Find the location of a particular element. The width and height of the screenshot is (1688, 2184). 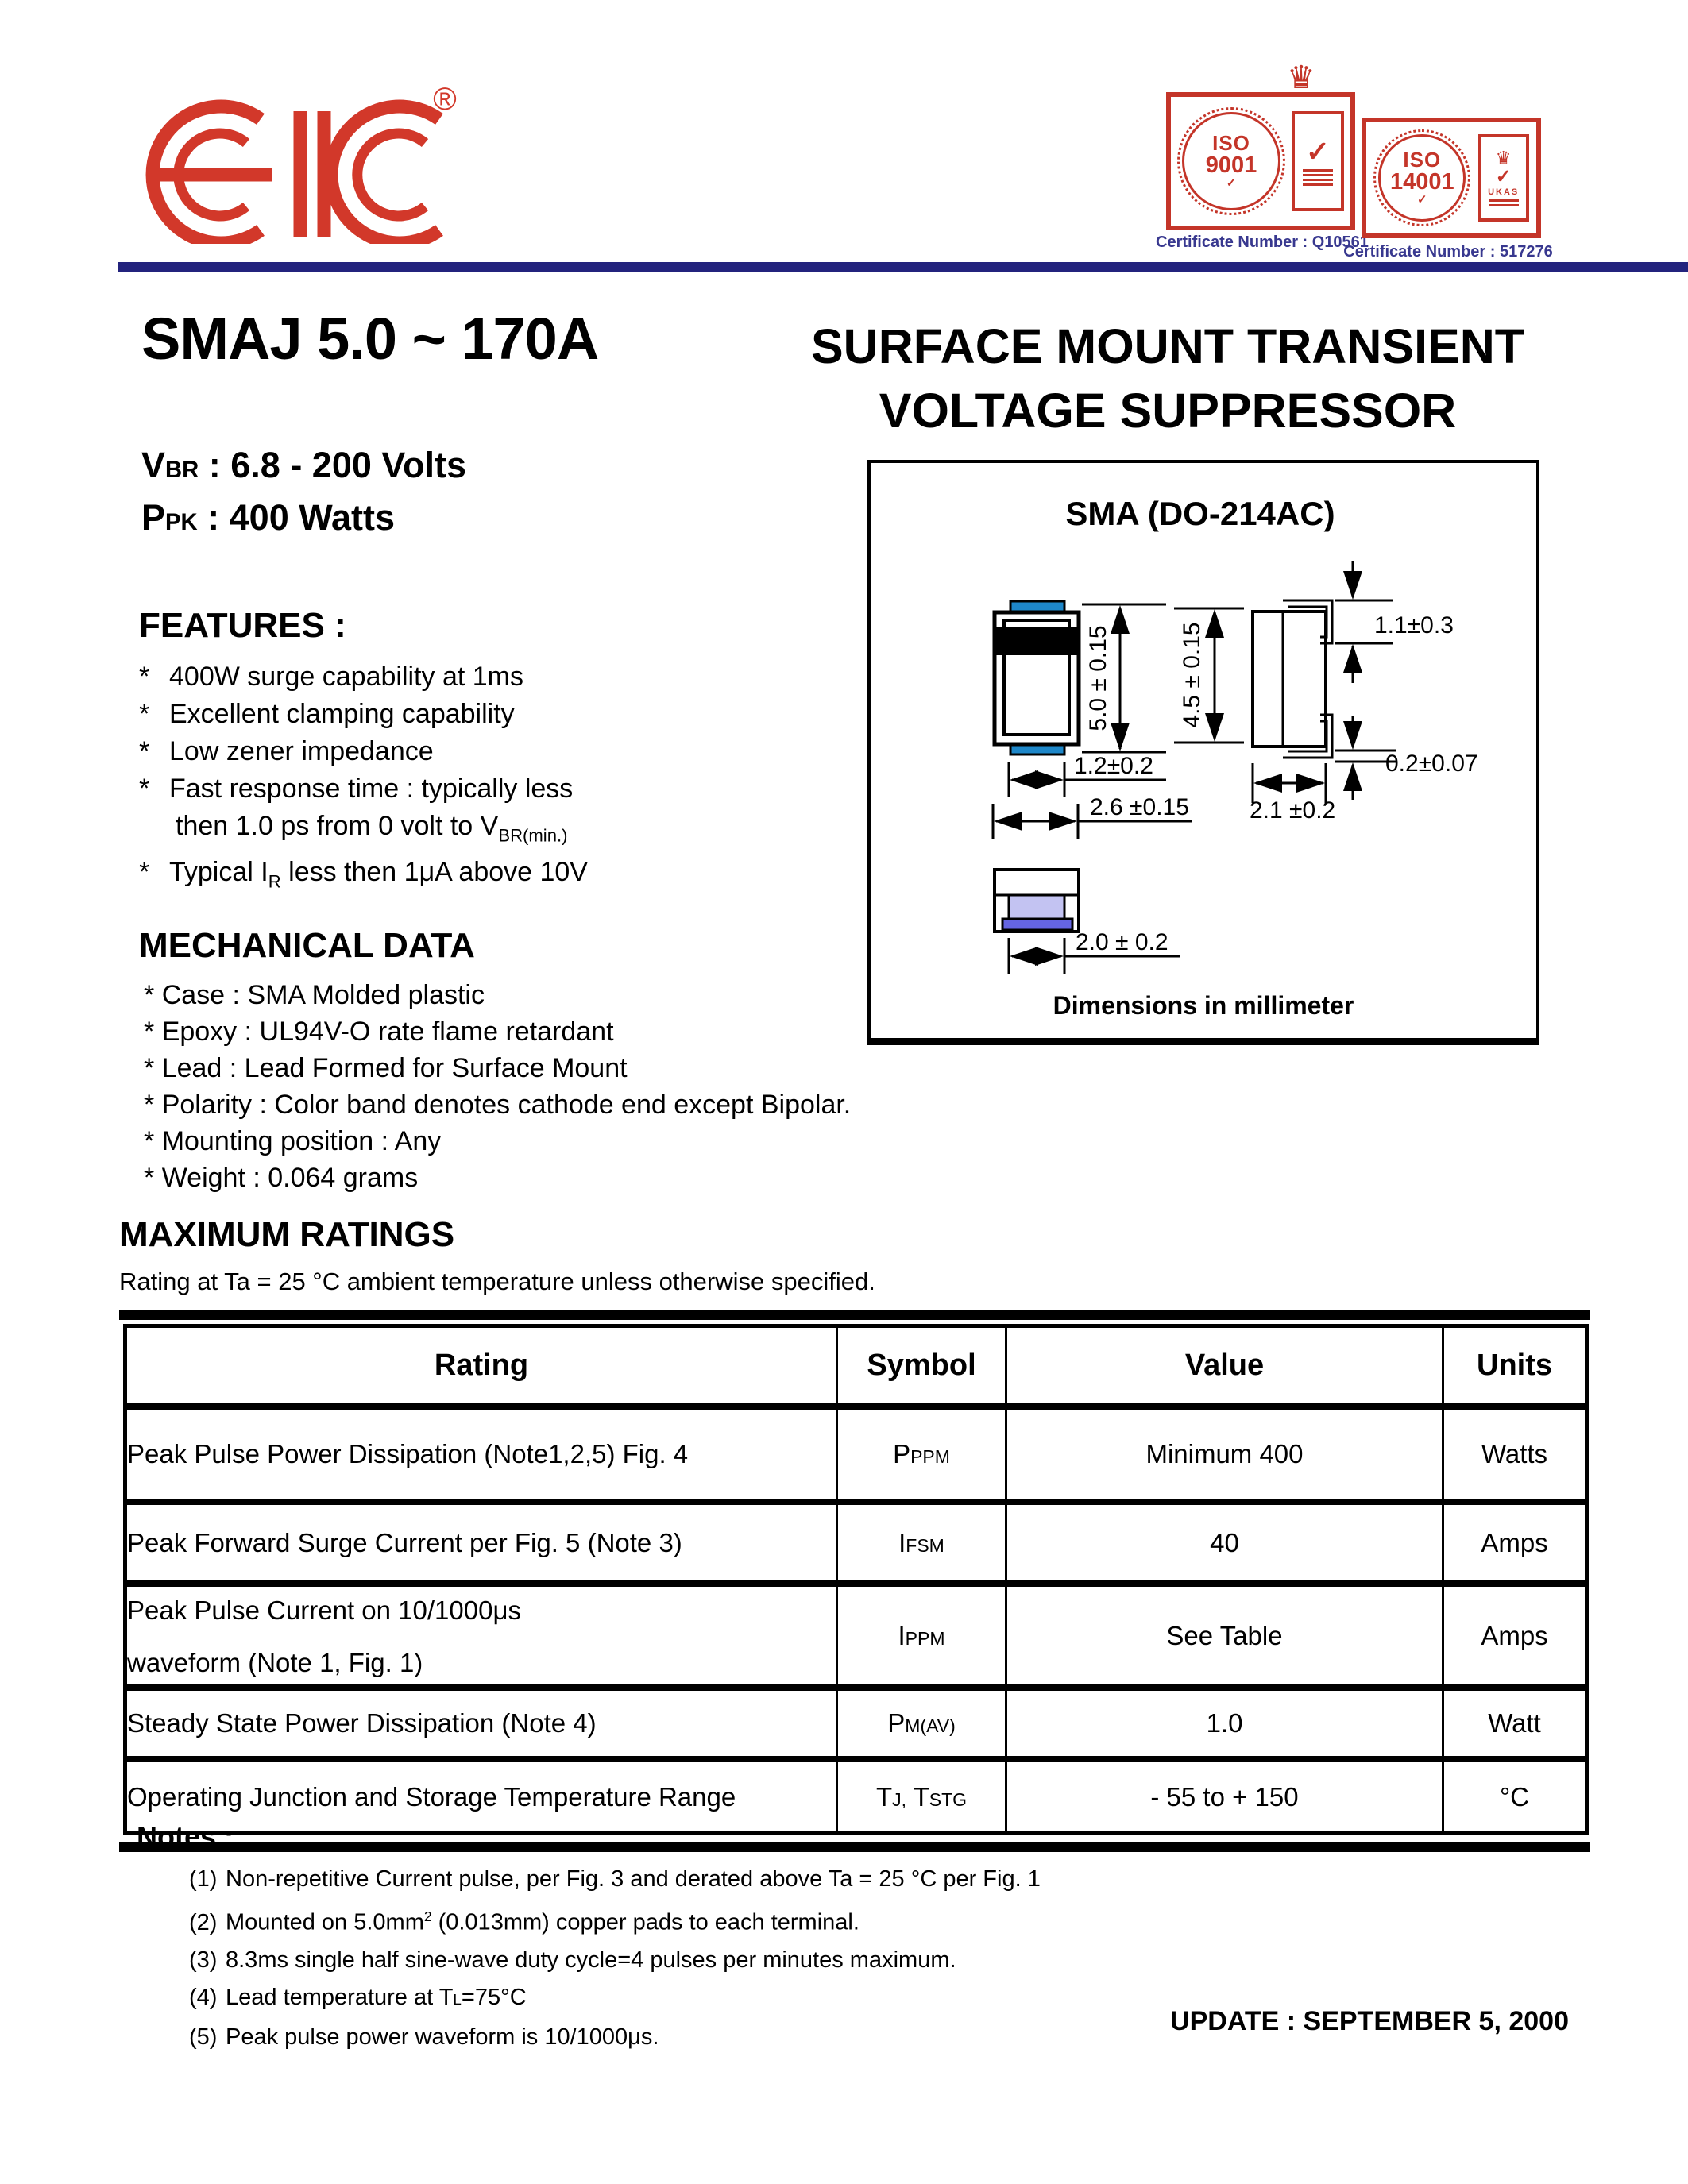

feature-text: Typical I is located at coordinates (219, 872).